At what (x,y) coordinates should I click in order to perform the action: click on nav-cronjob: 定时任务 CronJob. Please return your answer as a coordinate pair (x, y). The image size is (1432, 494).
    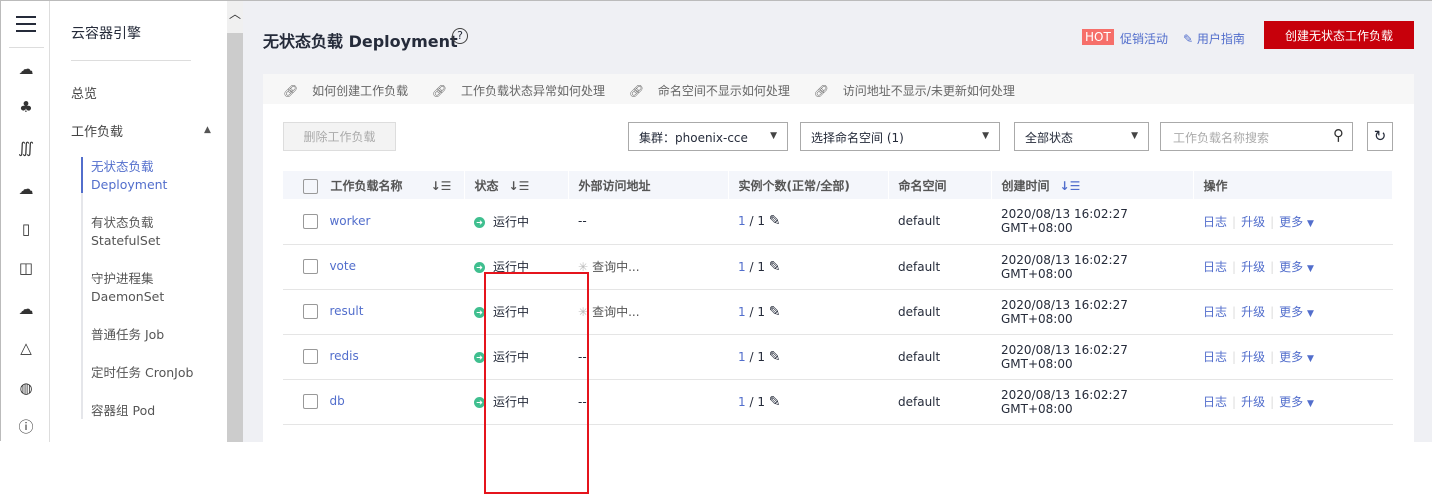
    Looking at the image, I should click on (142, 372).